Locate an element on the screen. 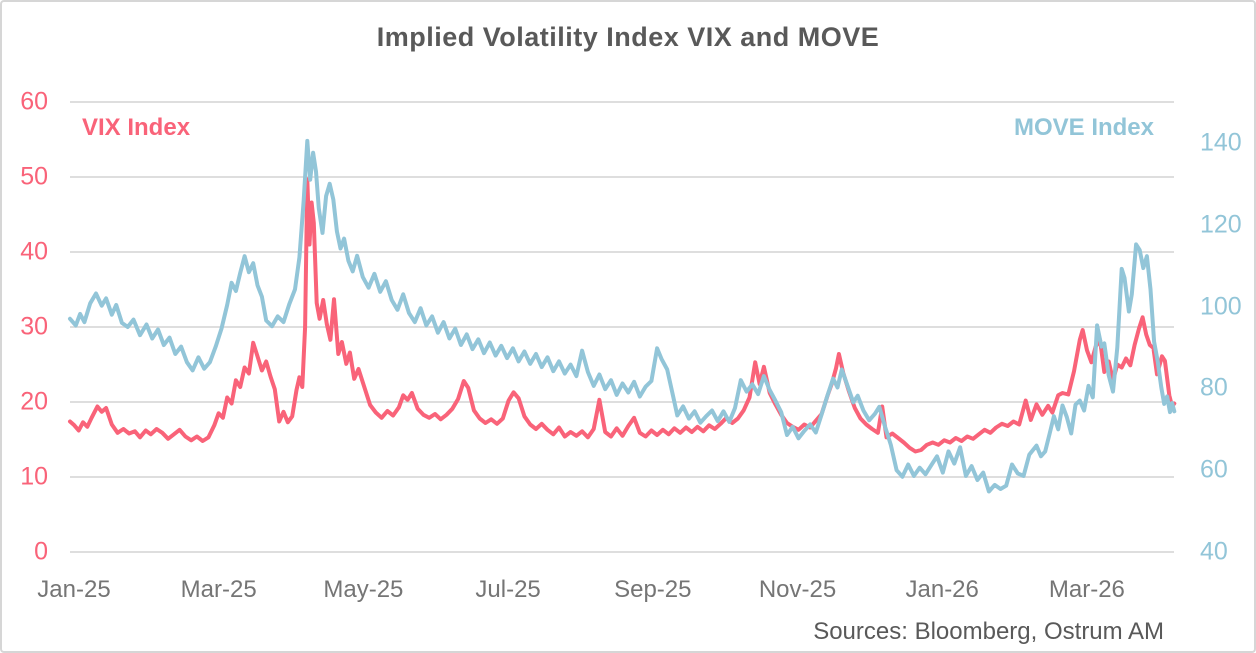 The height and width of the screenshot is (653, 1256). x-axis-tick: Mar-25 is located at coordinates (218, 589).